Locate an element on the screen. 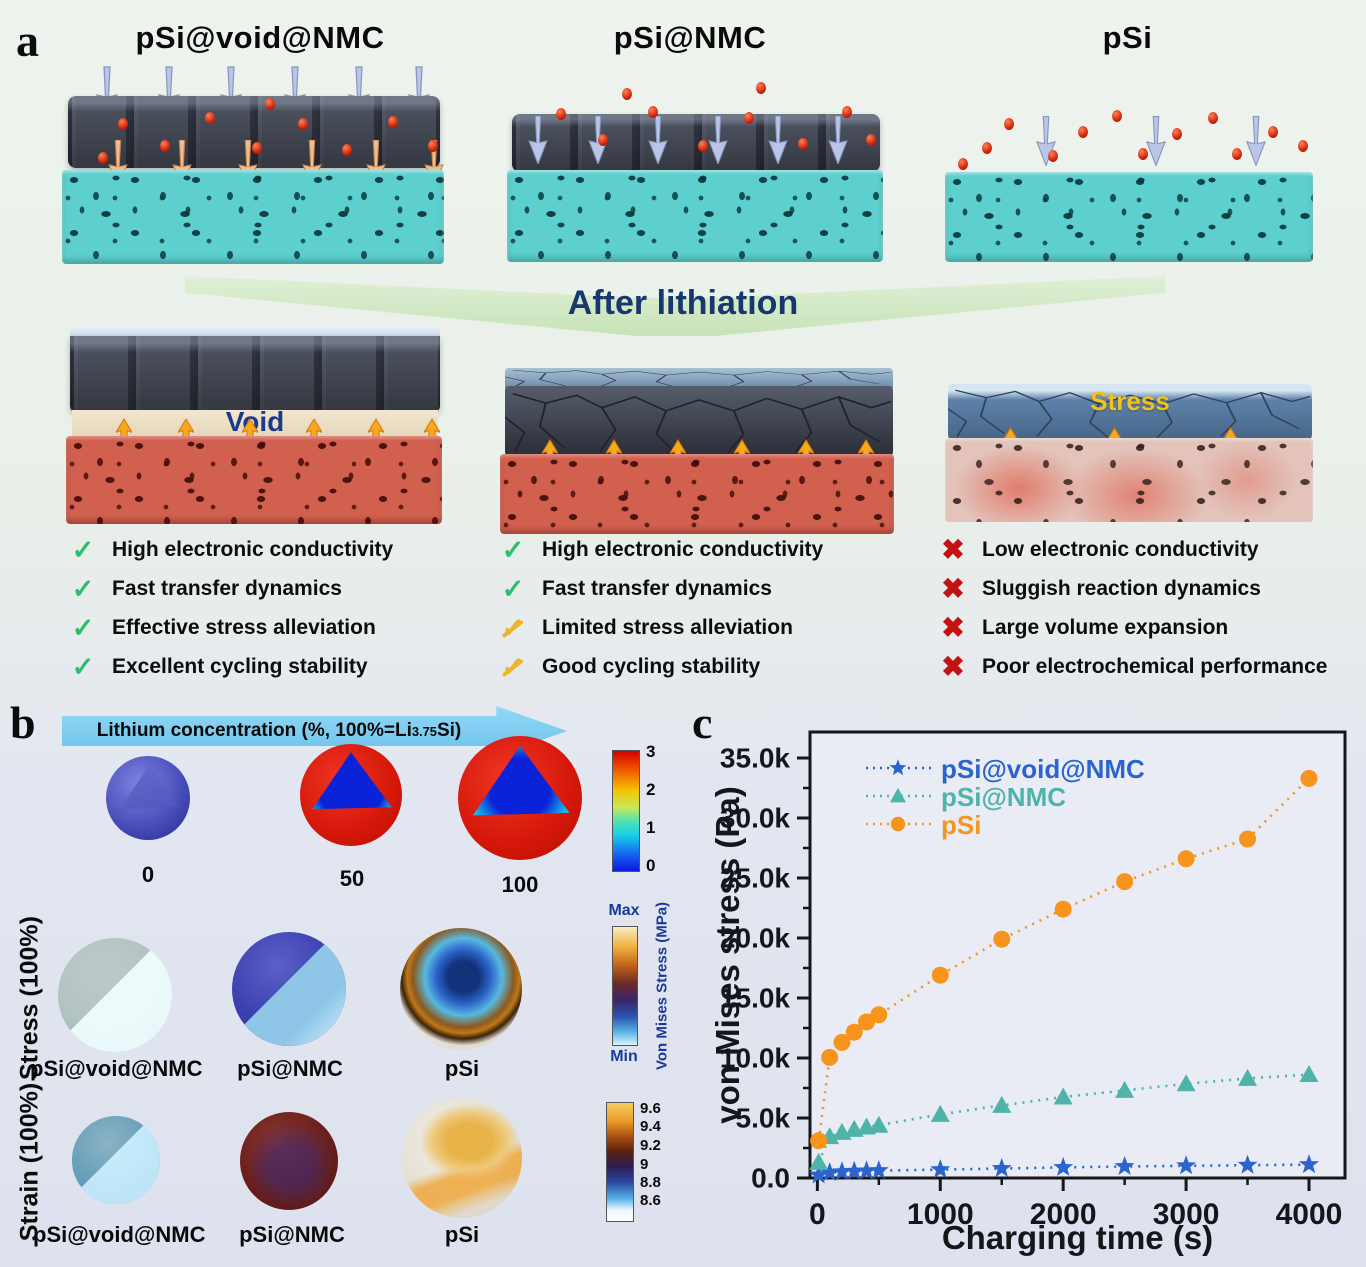 The image size is (1366, 1267). svg-text: 4000 is located at coordinates (1309, 1214).